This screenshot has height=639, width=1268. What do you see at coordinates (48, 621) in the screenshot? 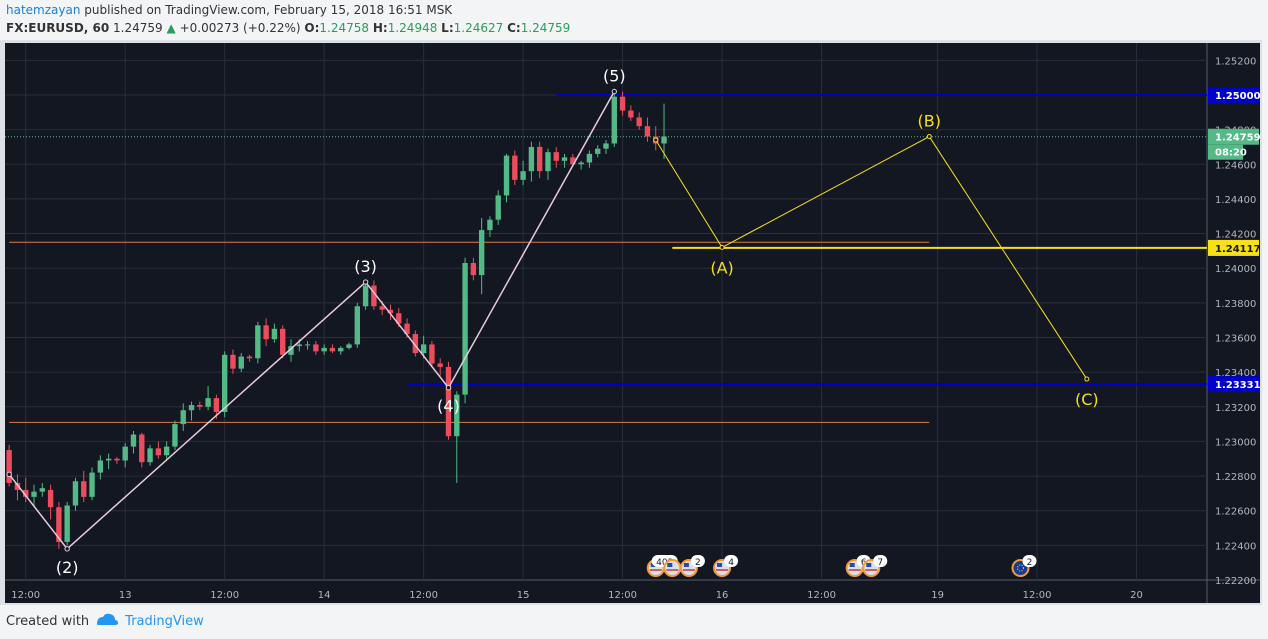
I see `created-with-text: Created with` at bounding box center [48, 621].